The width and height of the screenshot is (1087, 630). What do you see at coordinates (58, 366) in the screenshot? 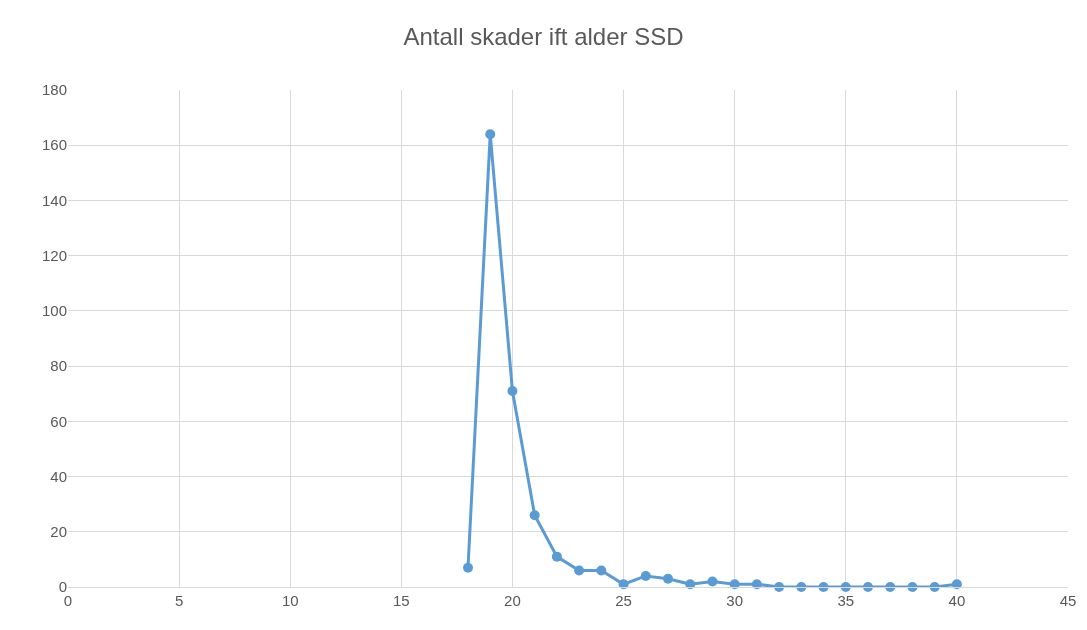
I see `y-tick-label: 80` at bounding box center [58, 366].